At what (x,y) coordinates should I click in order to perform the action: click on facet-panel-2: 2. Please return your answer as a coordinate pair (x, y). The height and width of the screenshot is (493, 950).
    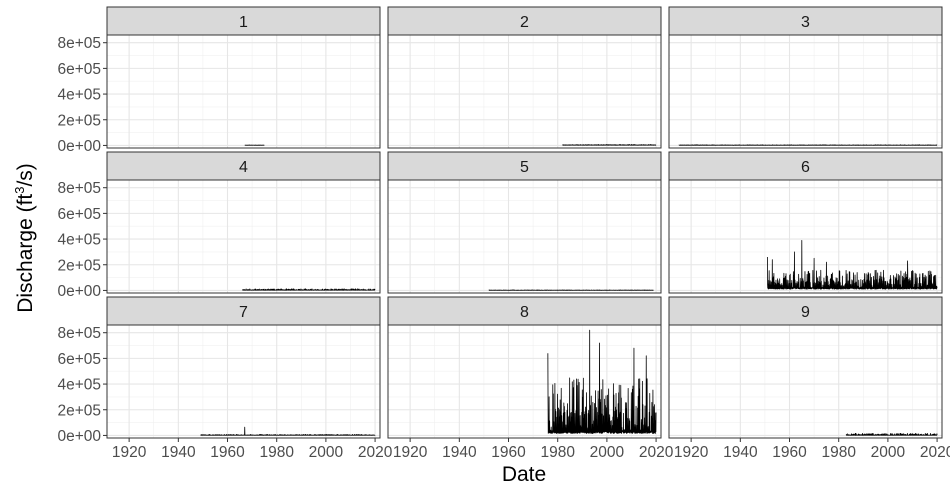
    Looking at the image, I should click on (524, 77).